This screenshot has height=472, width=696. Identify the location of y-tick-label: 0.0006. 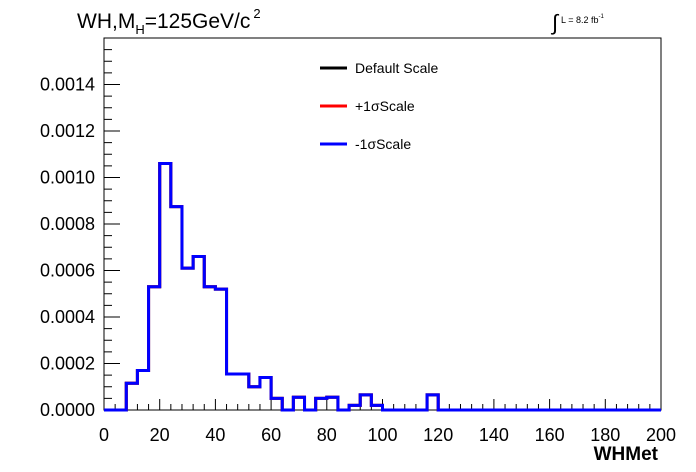
(67, 271).